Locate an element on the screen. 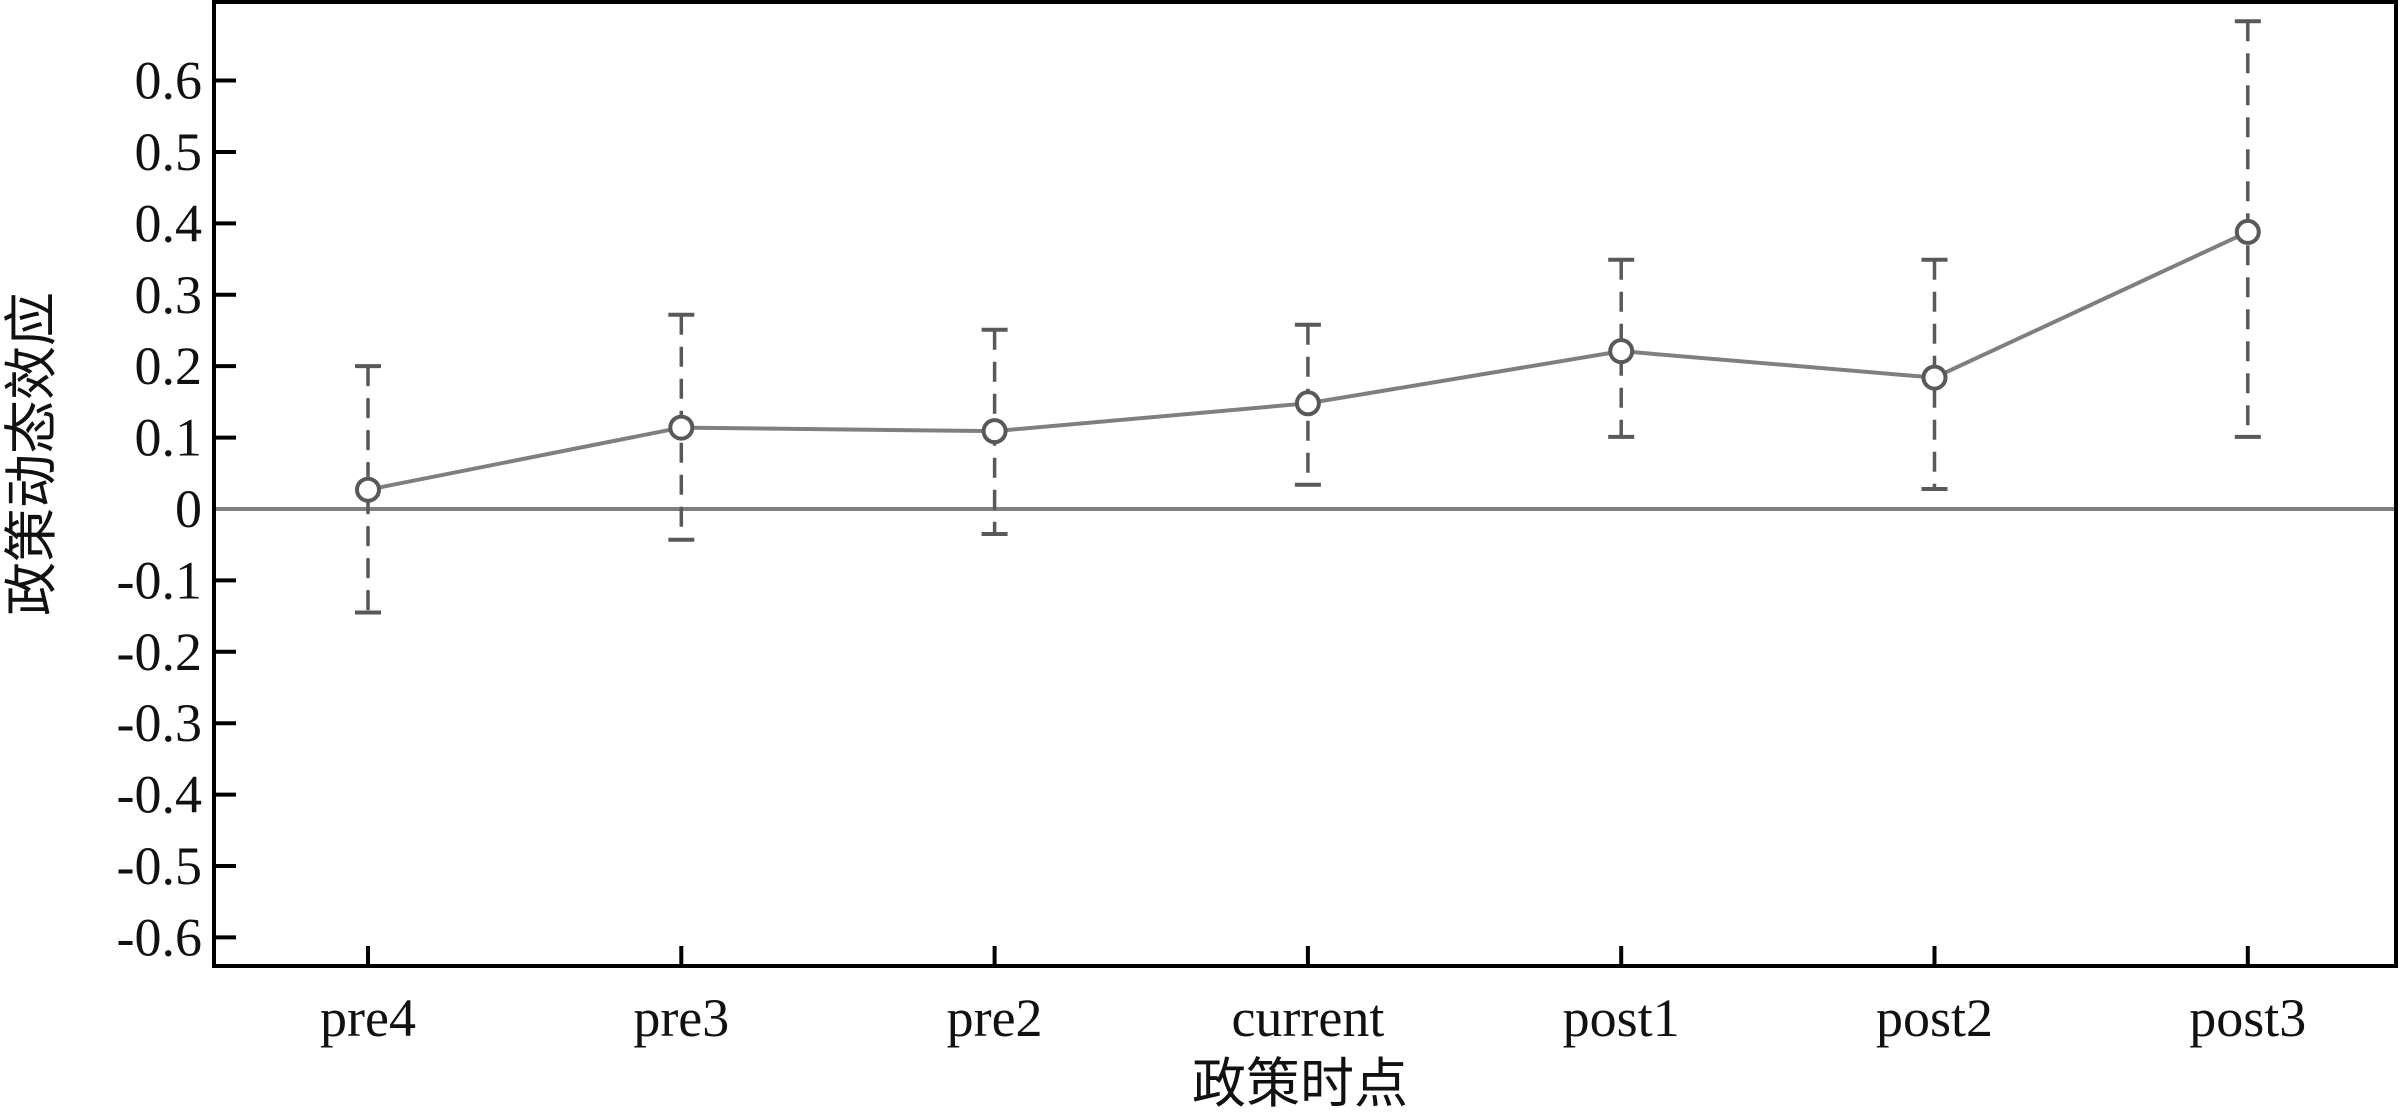 Image resolution: width=2400 pixels, height=1115 pixels. y-tick-label: 0.3 is located at coordinates (169, 295).